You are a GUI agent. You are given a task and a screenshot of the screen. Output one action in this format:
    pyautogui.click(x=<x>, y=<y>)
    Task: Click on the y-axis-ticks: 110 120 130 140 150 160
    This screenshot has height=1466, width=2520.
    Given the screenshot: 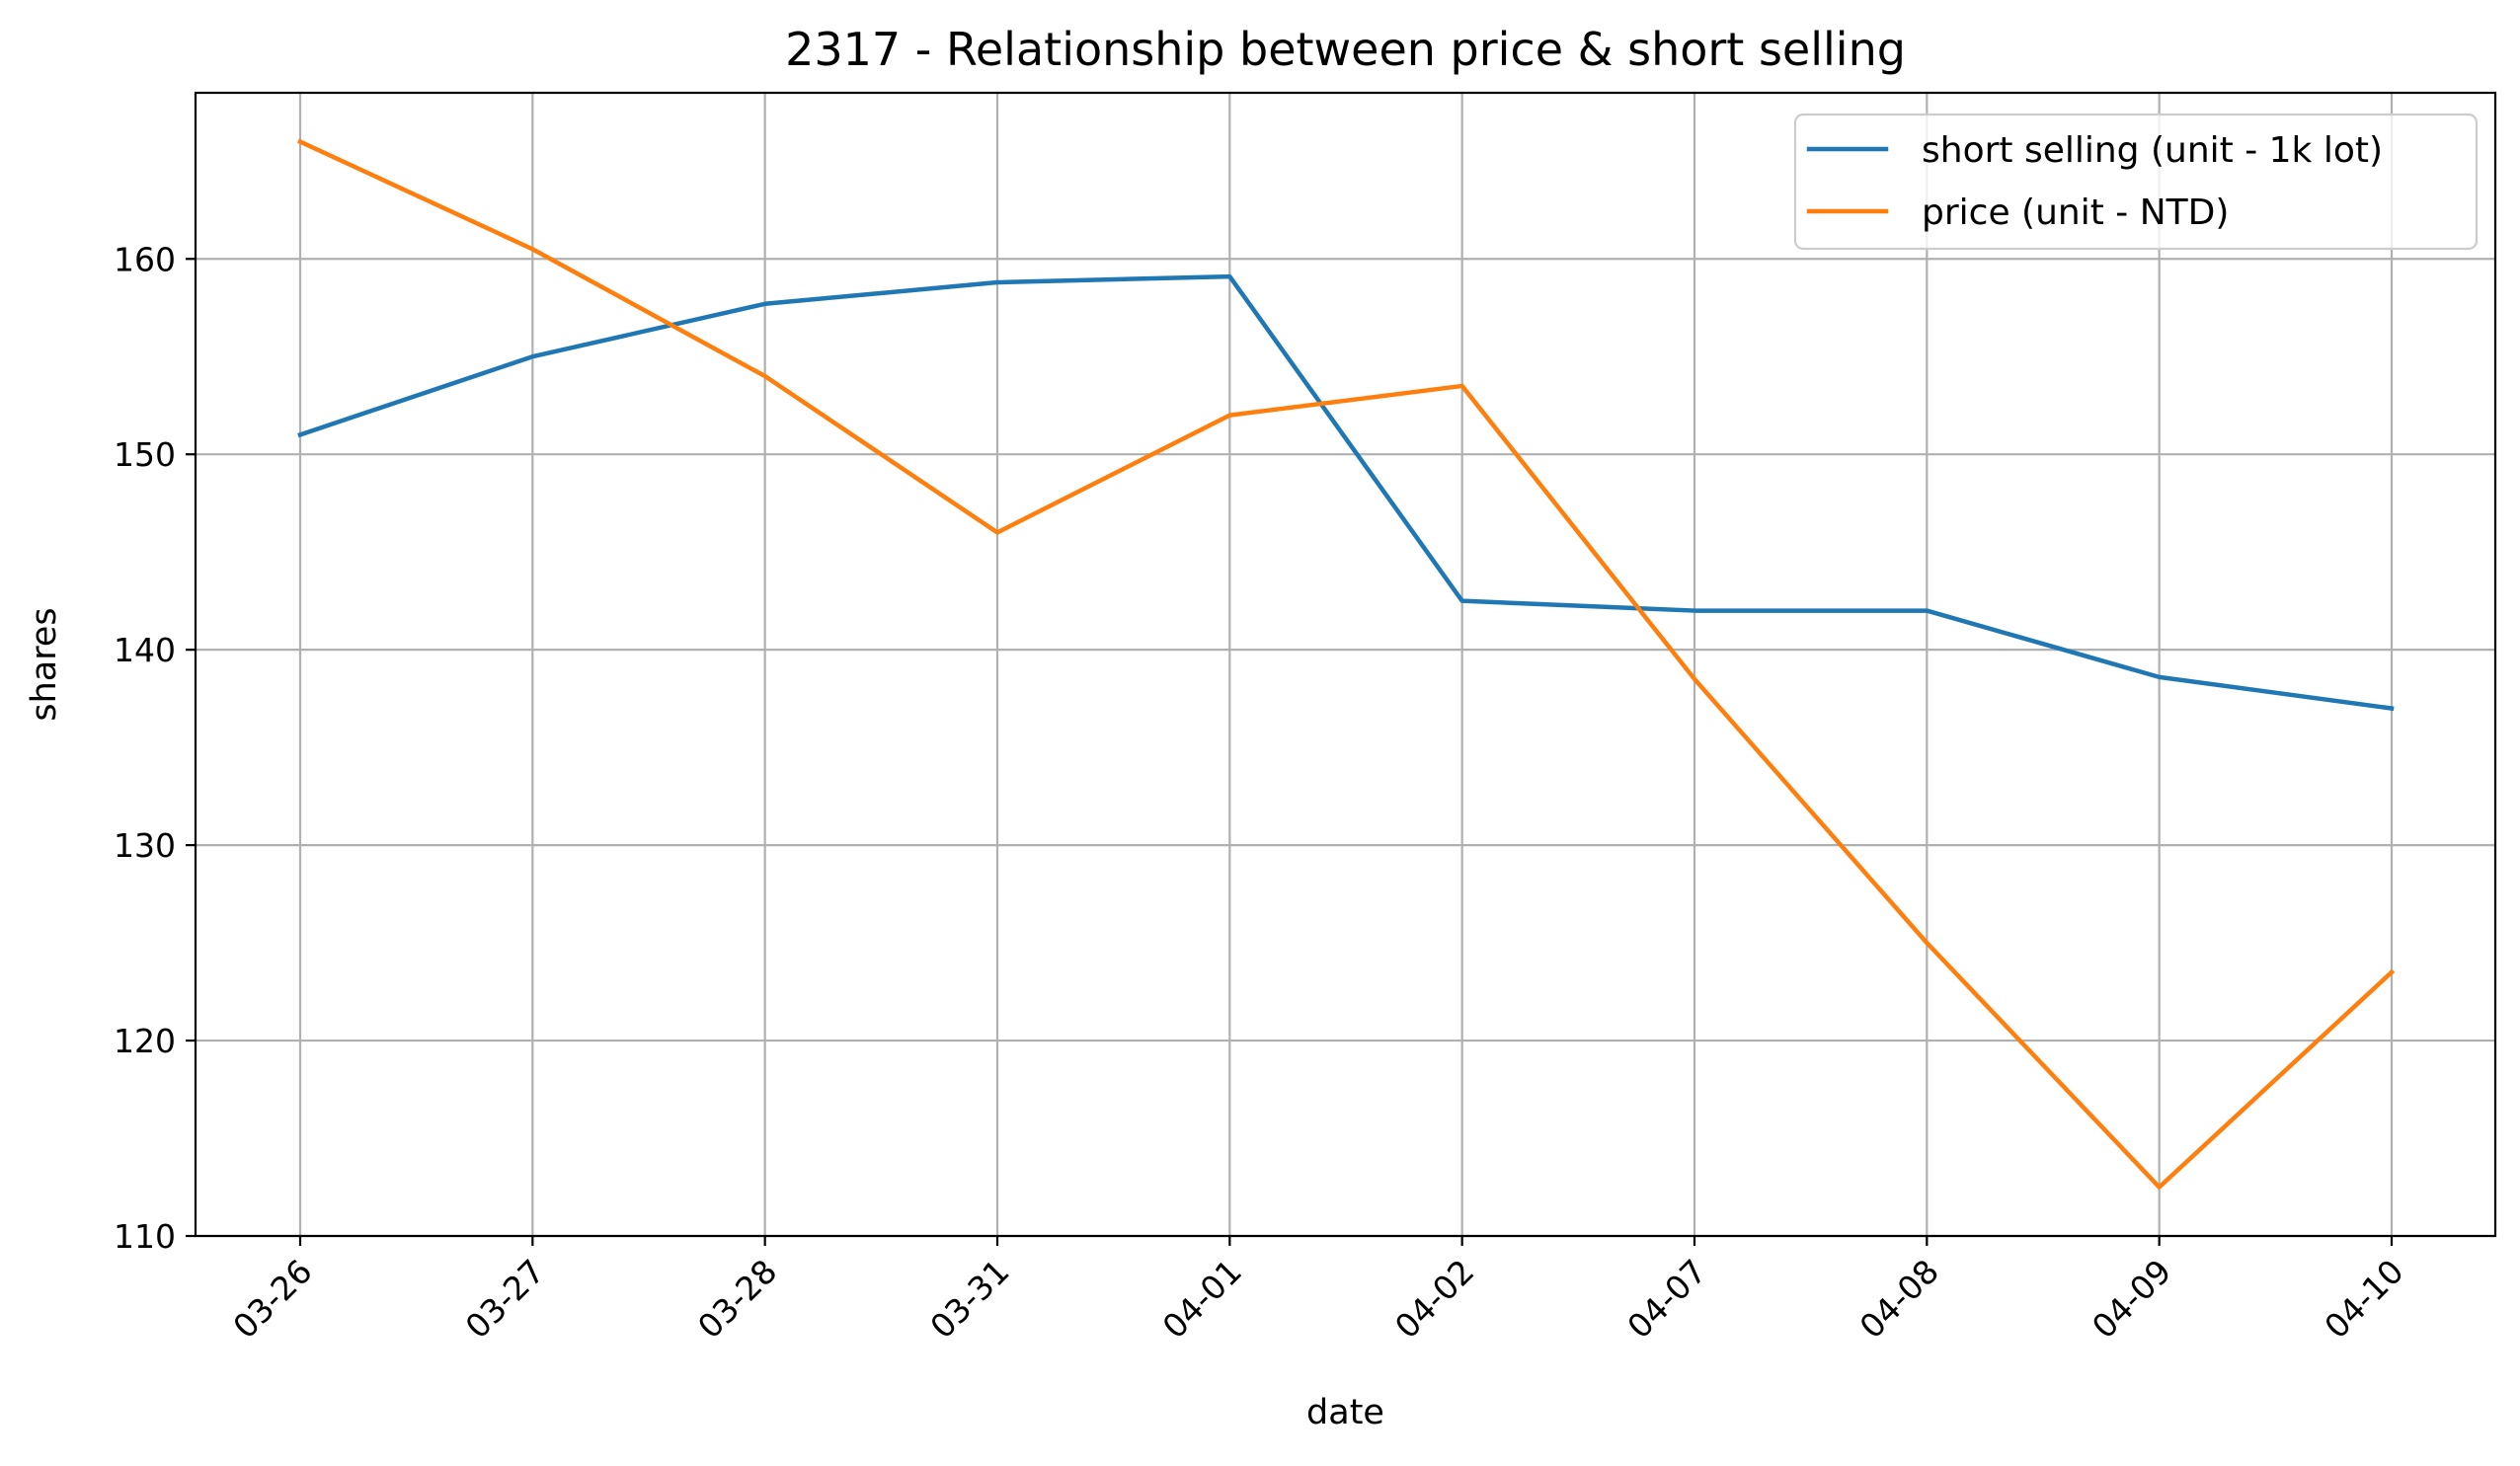 What is the action you would take?
    pyautogui.click(x=155, y=748)
    